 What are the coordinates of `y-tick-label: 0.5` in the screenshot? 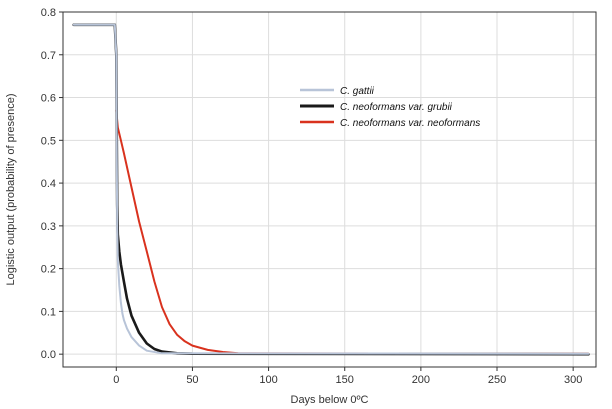 It's located at (48, 141).